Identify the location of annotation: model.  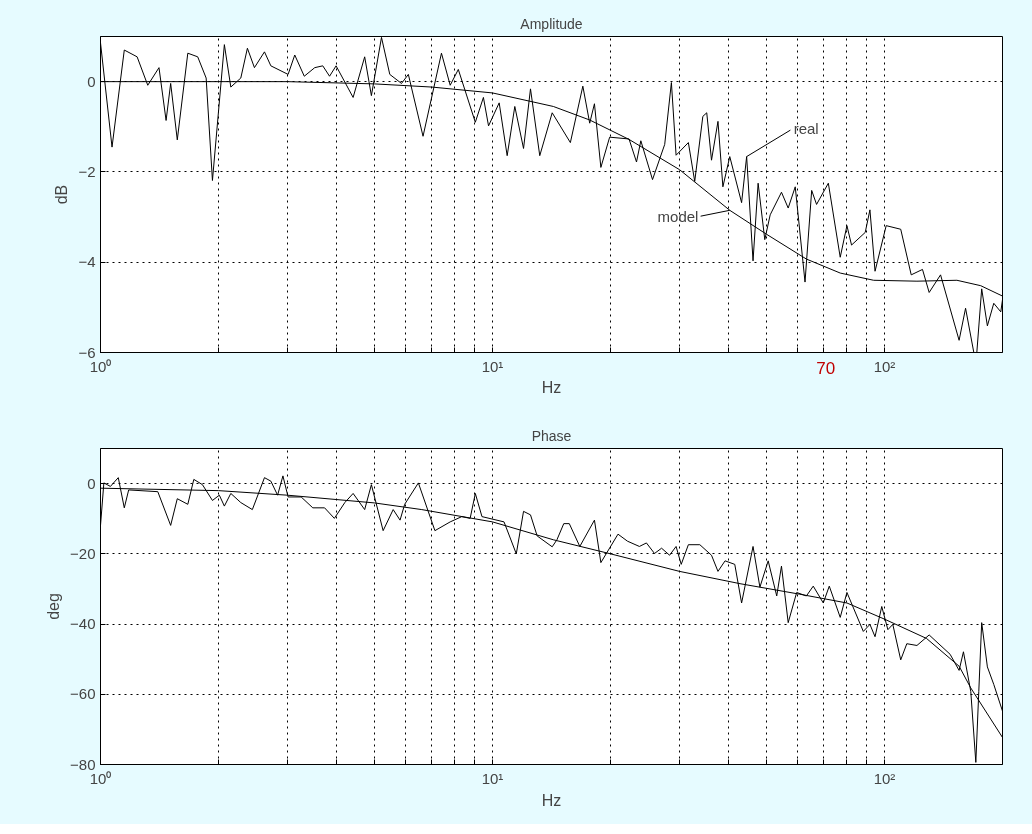
(678, 217).